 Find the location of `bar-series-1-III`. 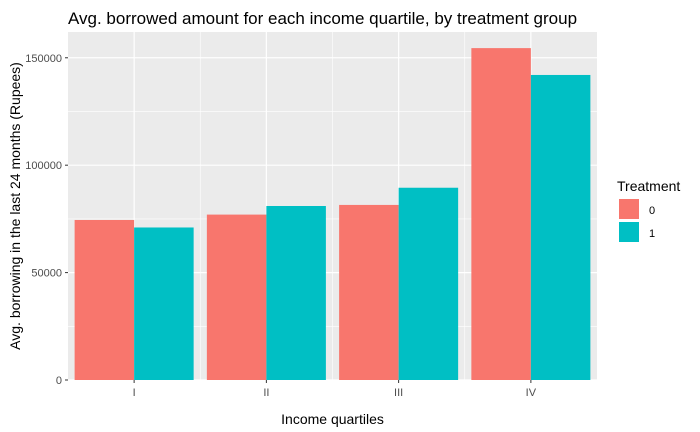

bar-series-1-III is located at coordinates (428, 283).